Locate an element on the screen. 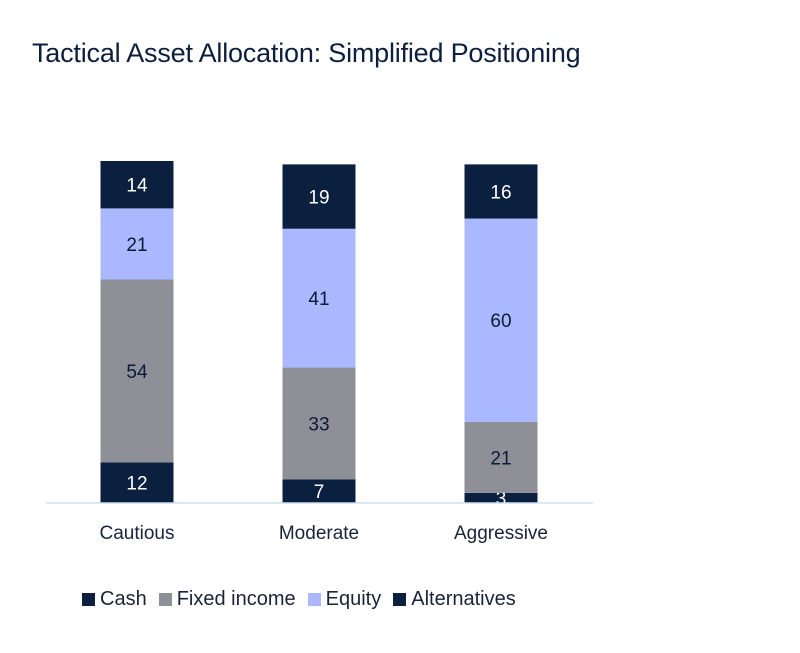 The height and width of the screenshot is (653, 800). legend-label-equity: Equity is located at coordinates (353, 599).